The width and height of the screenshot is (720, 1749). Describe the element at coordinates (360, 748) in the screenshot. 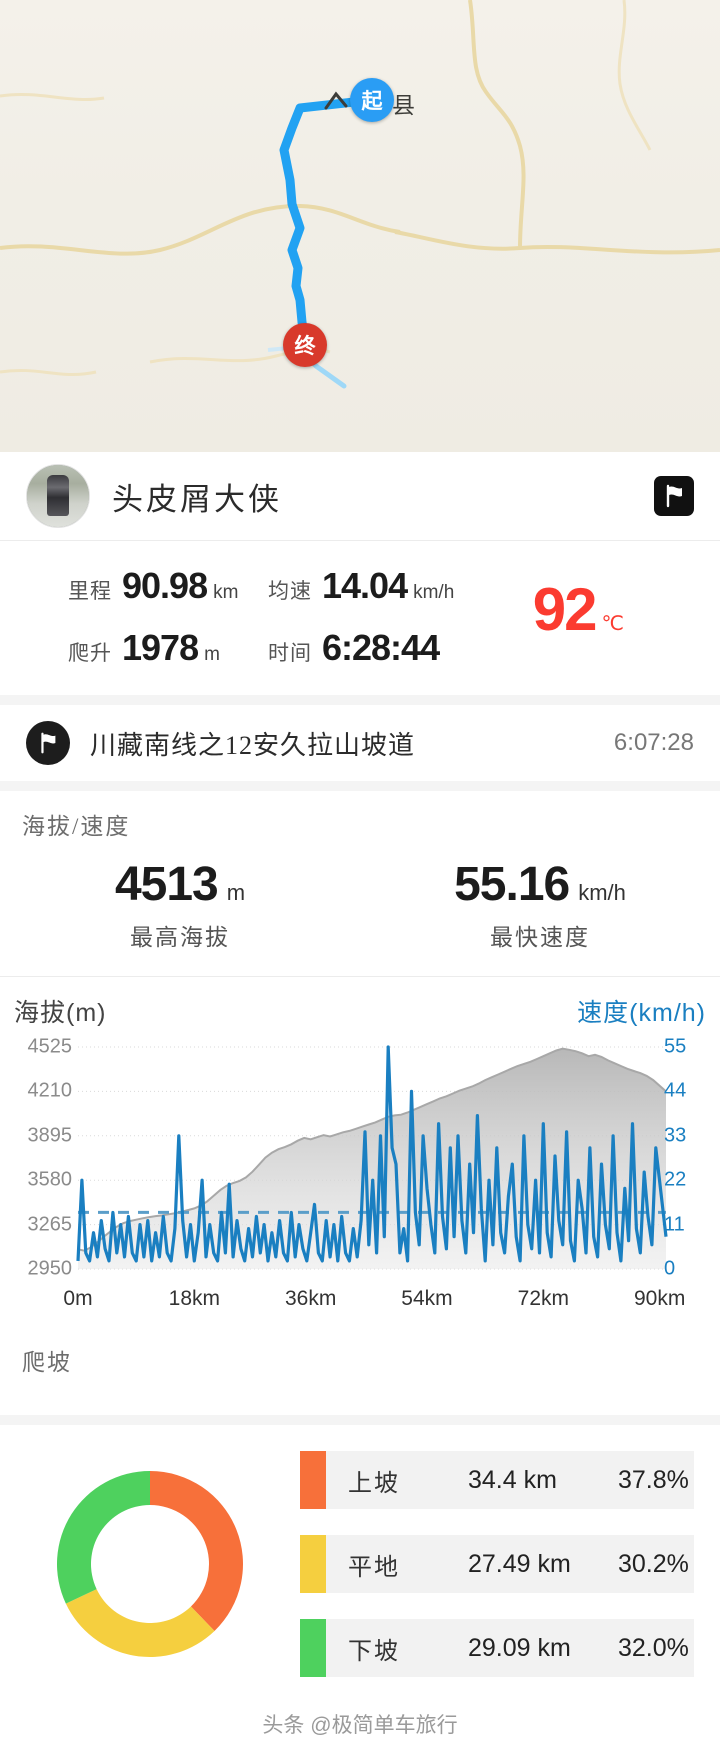

I see `route-row: 川藏南线之12安久拉山坡道 6:07:28` at that location.